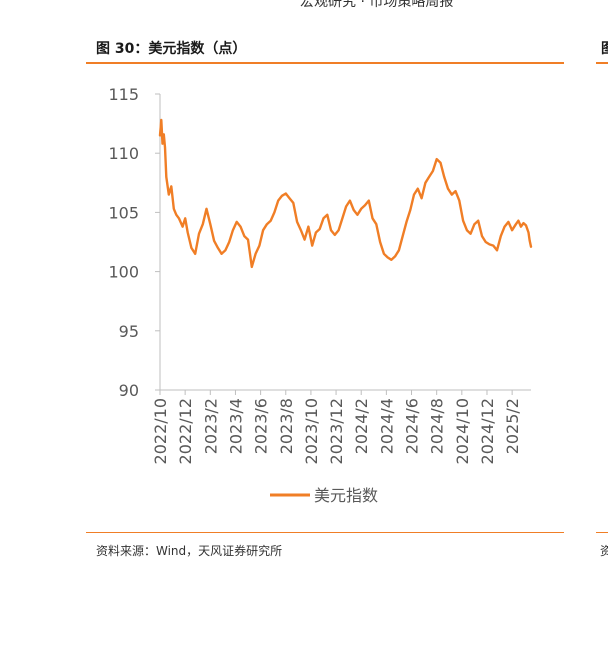  Describe the element at coordinates (437, 426) in the screenshot. I see `x-tick-label: 2024/8` at that location.